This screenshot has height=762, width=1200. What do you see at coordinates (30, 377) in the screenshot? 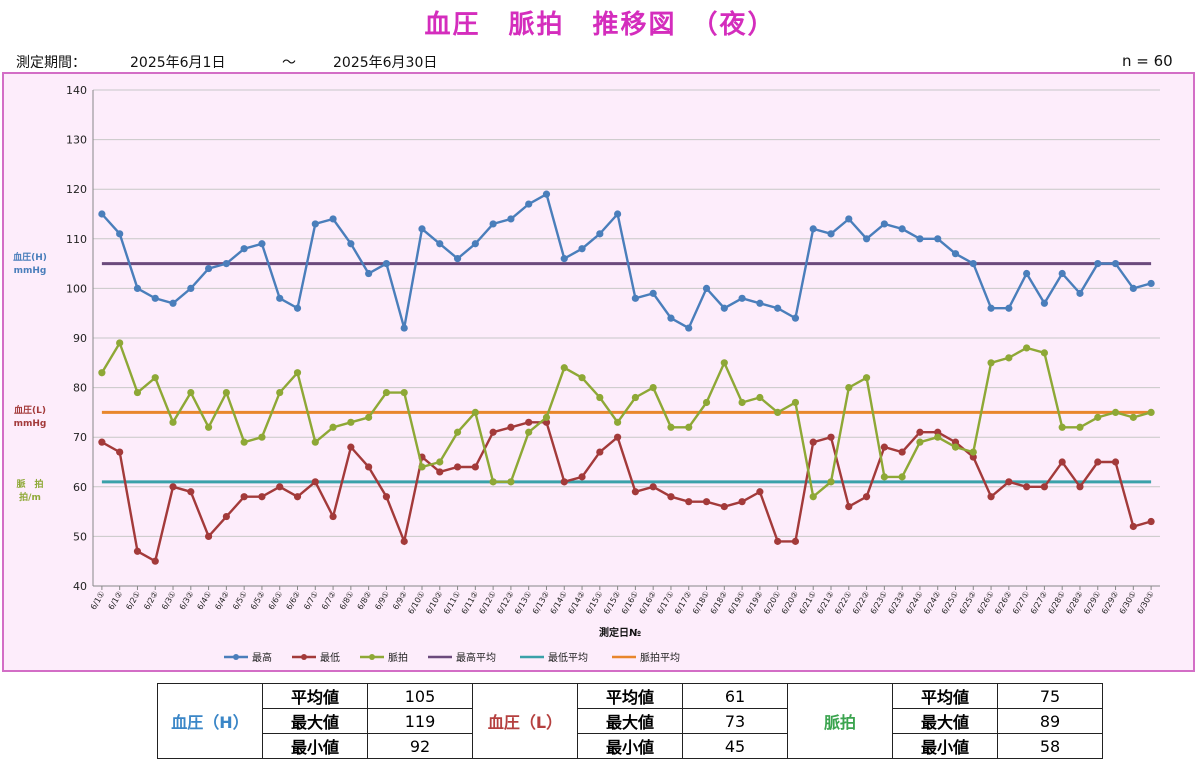
I see `y-axis-titles: 血圧(H) mmHg 血圧(L) mmHg 脈 拍 拍/m` at bounding box center [30, 377].